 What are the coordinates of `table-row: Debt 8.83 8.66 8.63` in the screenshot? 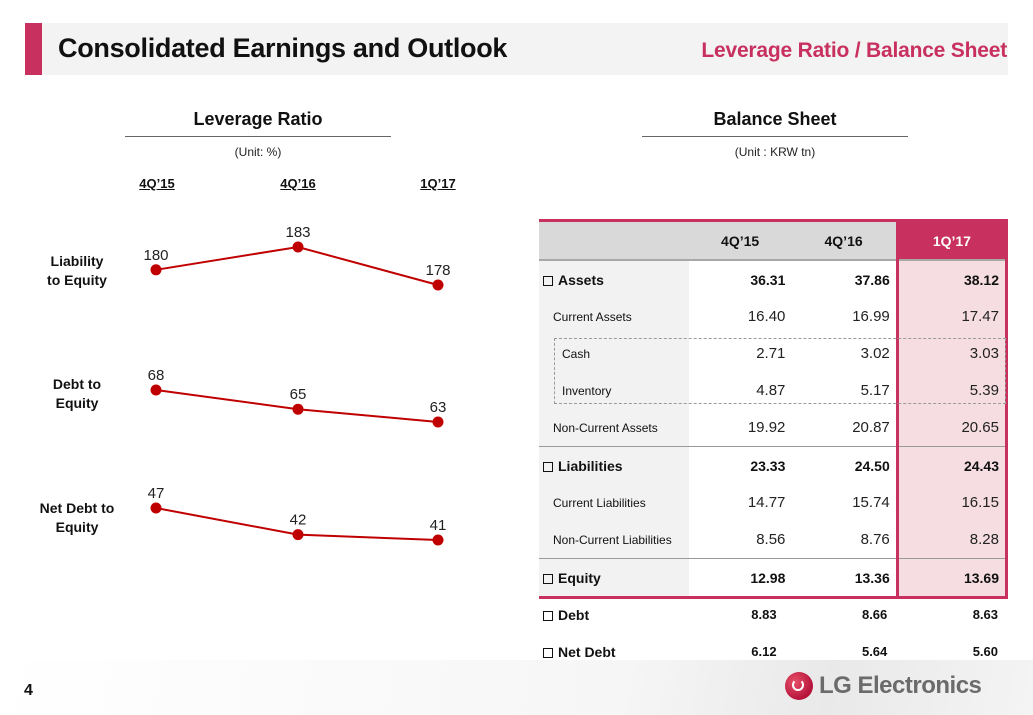 It's located at (773, 614).